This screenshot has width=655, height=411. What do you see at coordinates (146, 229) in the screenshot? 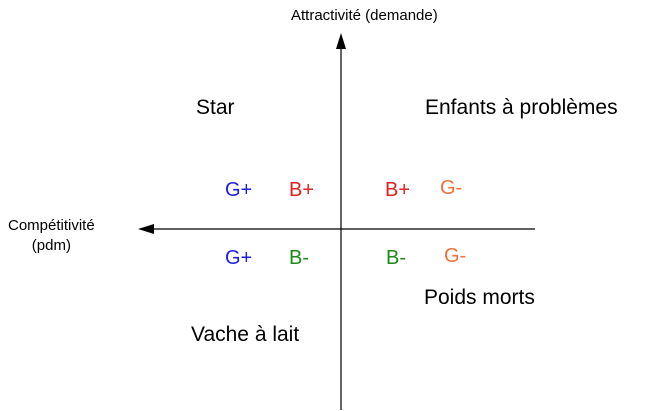
I see `horizontal-axis-arrowhead` at bounding box center [146, 229].